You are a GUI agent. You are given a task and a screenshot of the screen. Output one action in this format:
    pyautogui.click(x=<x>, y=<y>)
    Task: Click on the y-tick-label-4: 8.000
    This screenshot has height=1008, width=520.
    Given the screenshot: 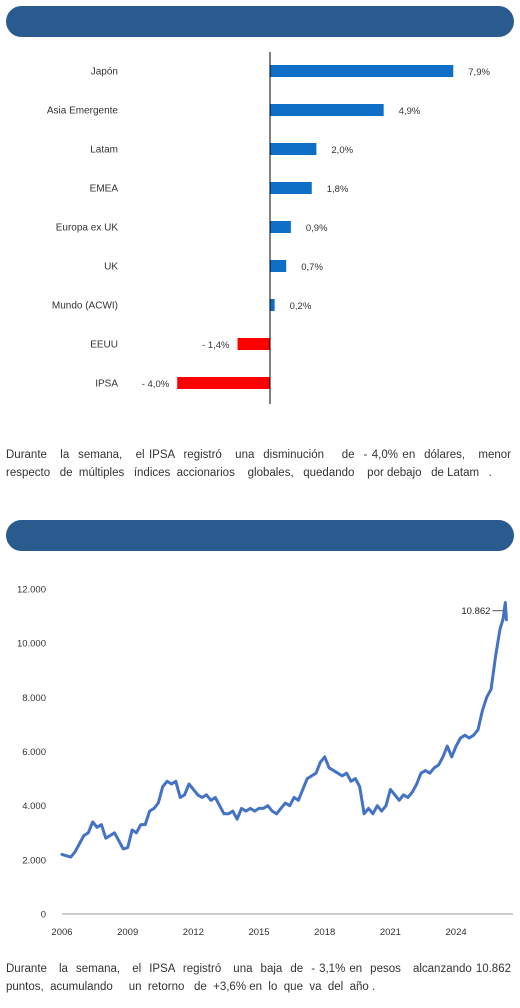 What is the action you would take?
    pyautogui.click(x=34, y=698)
    